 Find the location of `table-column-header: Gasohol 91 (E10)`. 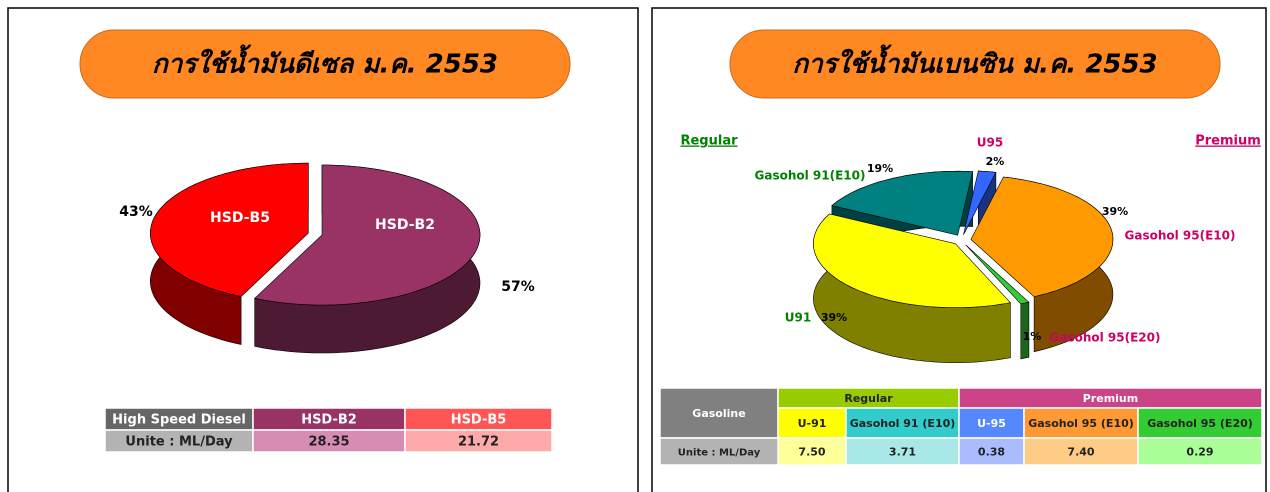

table-column-header: Gasohol 91 (E10) is located at coordinates (903, 423).